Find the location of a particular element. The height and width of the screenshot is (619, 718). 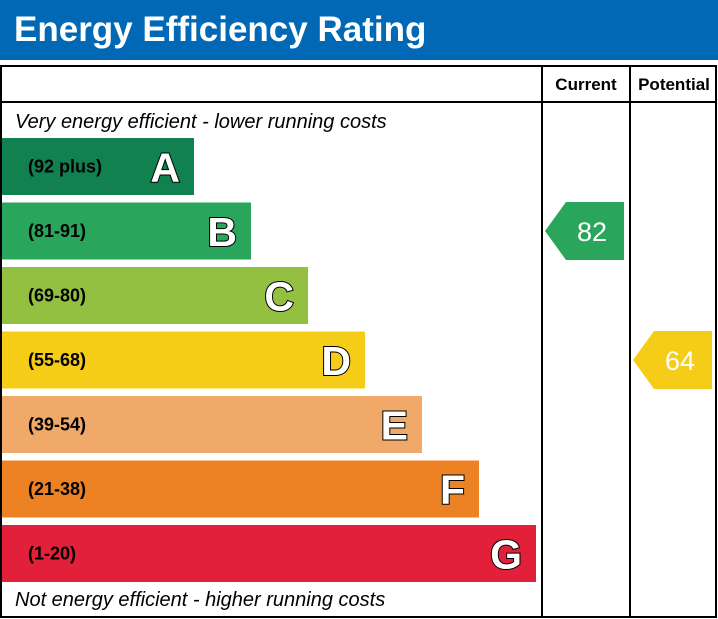

band-letter: E is located at coordinates (394, 426).